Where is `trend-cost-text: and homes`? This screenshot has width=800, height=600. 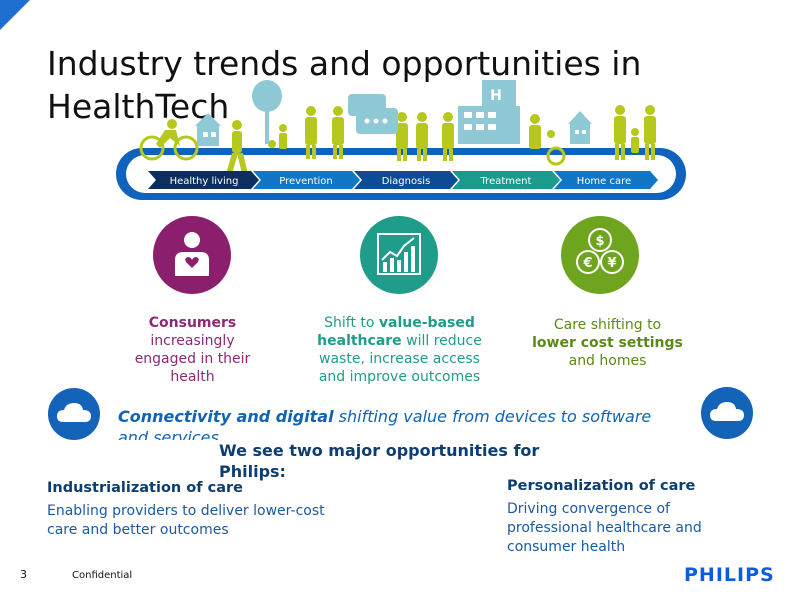 trend-cost-text: and homes is located at coordinates (607, 361).